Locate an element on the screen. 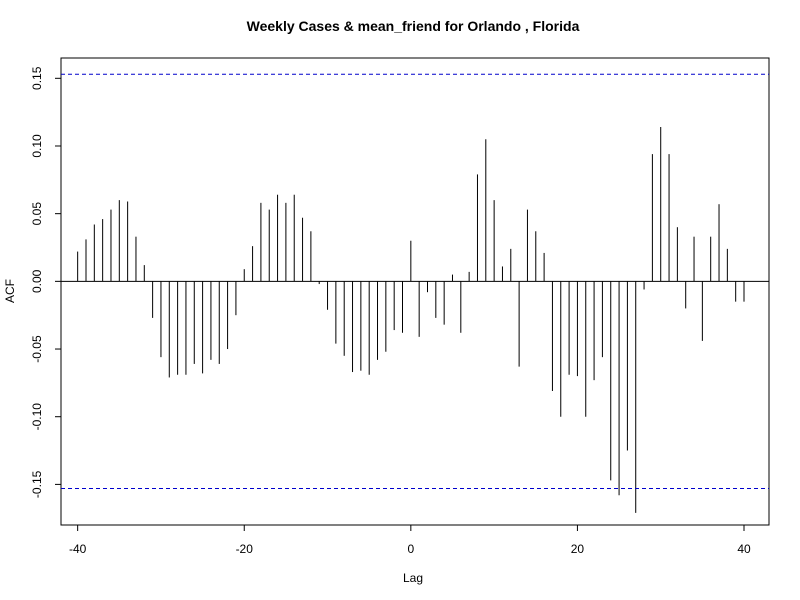 The image size is (800, 600). x-tick-label: 0 is located at coordinates (410, 549).